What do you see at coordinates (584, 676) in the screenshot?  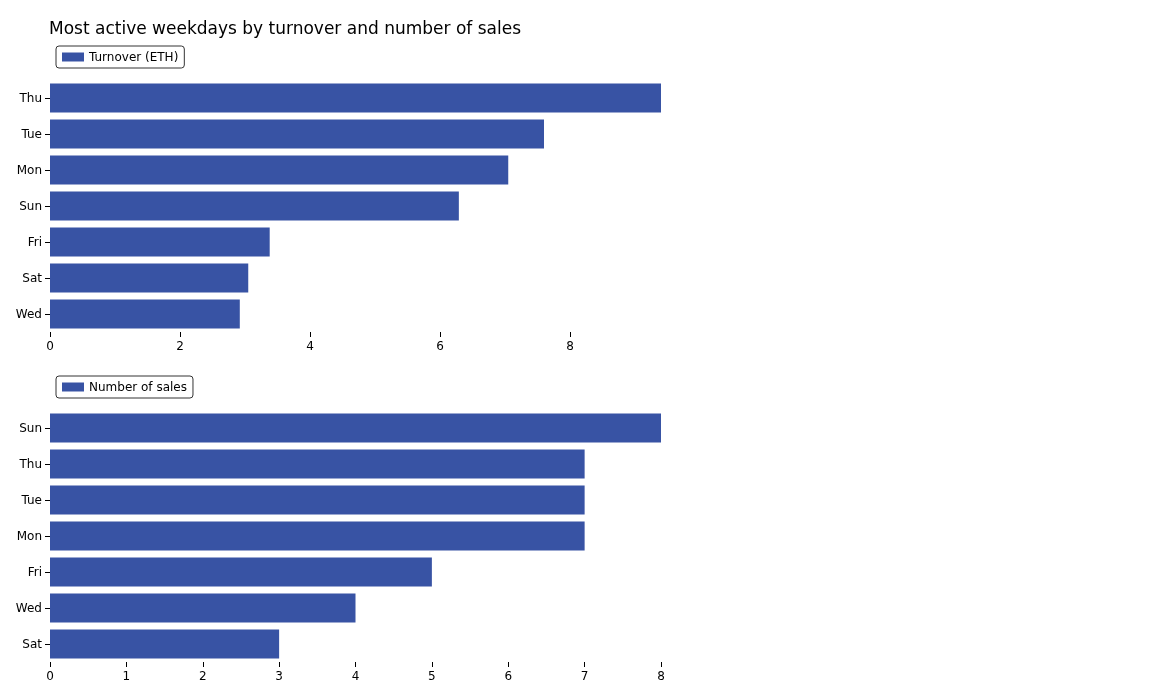 I see `x-tick-label: 7` at bounding box center [584, 676].